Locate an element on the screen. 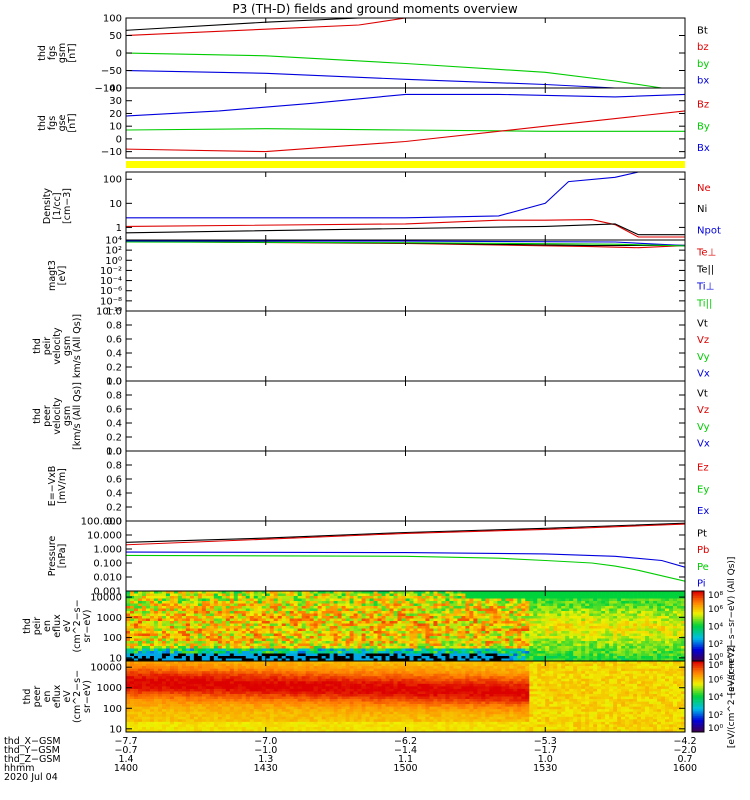 This screenshot has width=750, height=800. legend-bz: bz is located at coordinates (703, 47).